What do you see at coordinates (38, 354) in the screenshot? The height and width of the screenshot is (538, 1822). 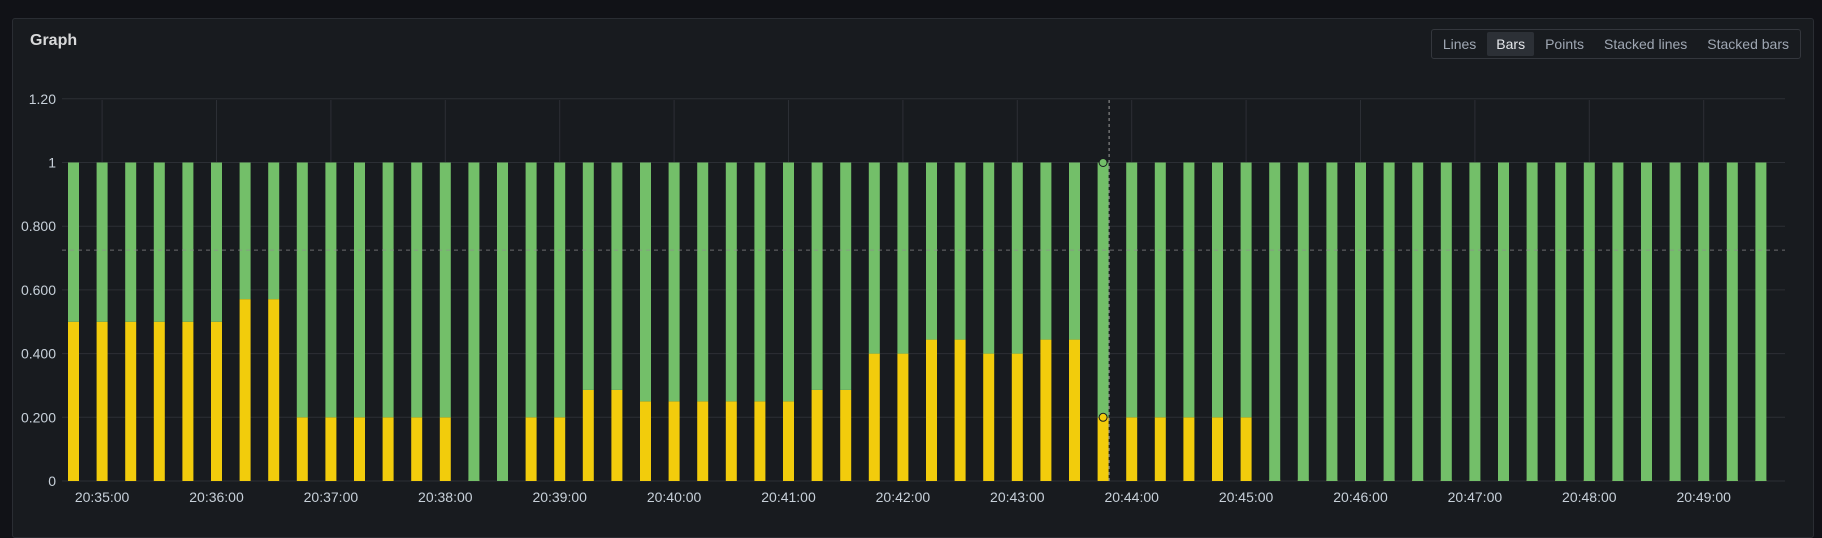 I see `y-tick-label: 0.400` at bounding box center [38, 354].